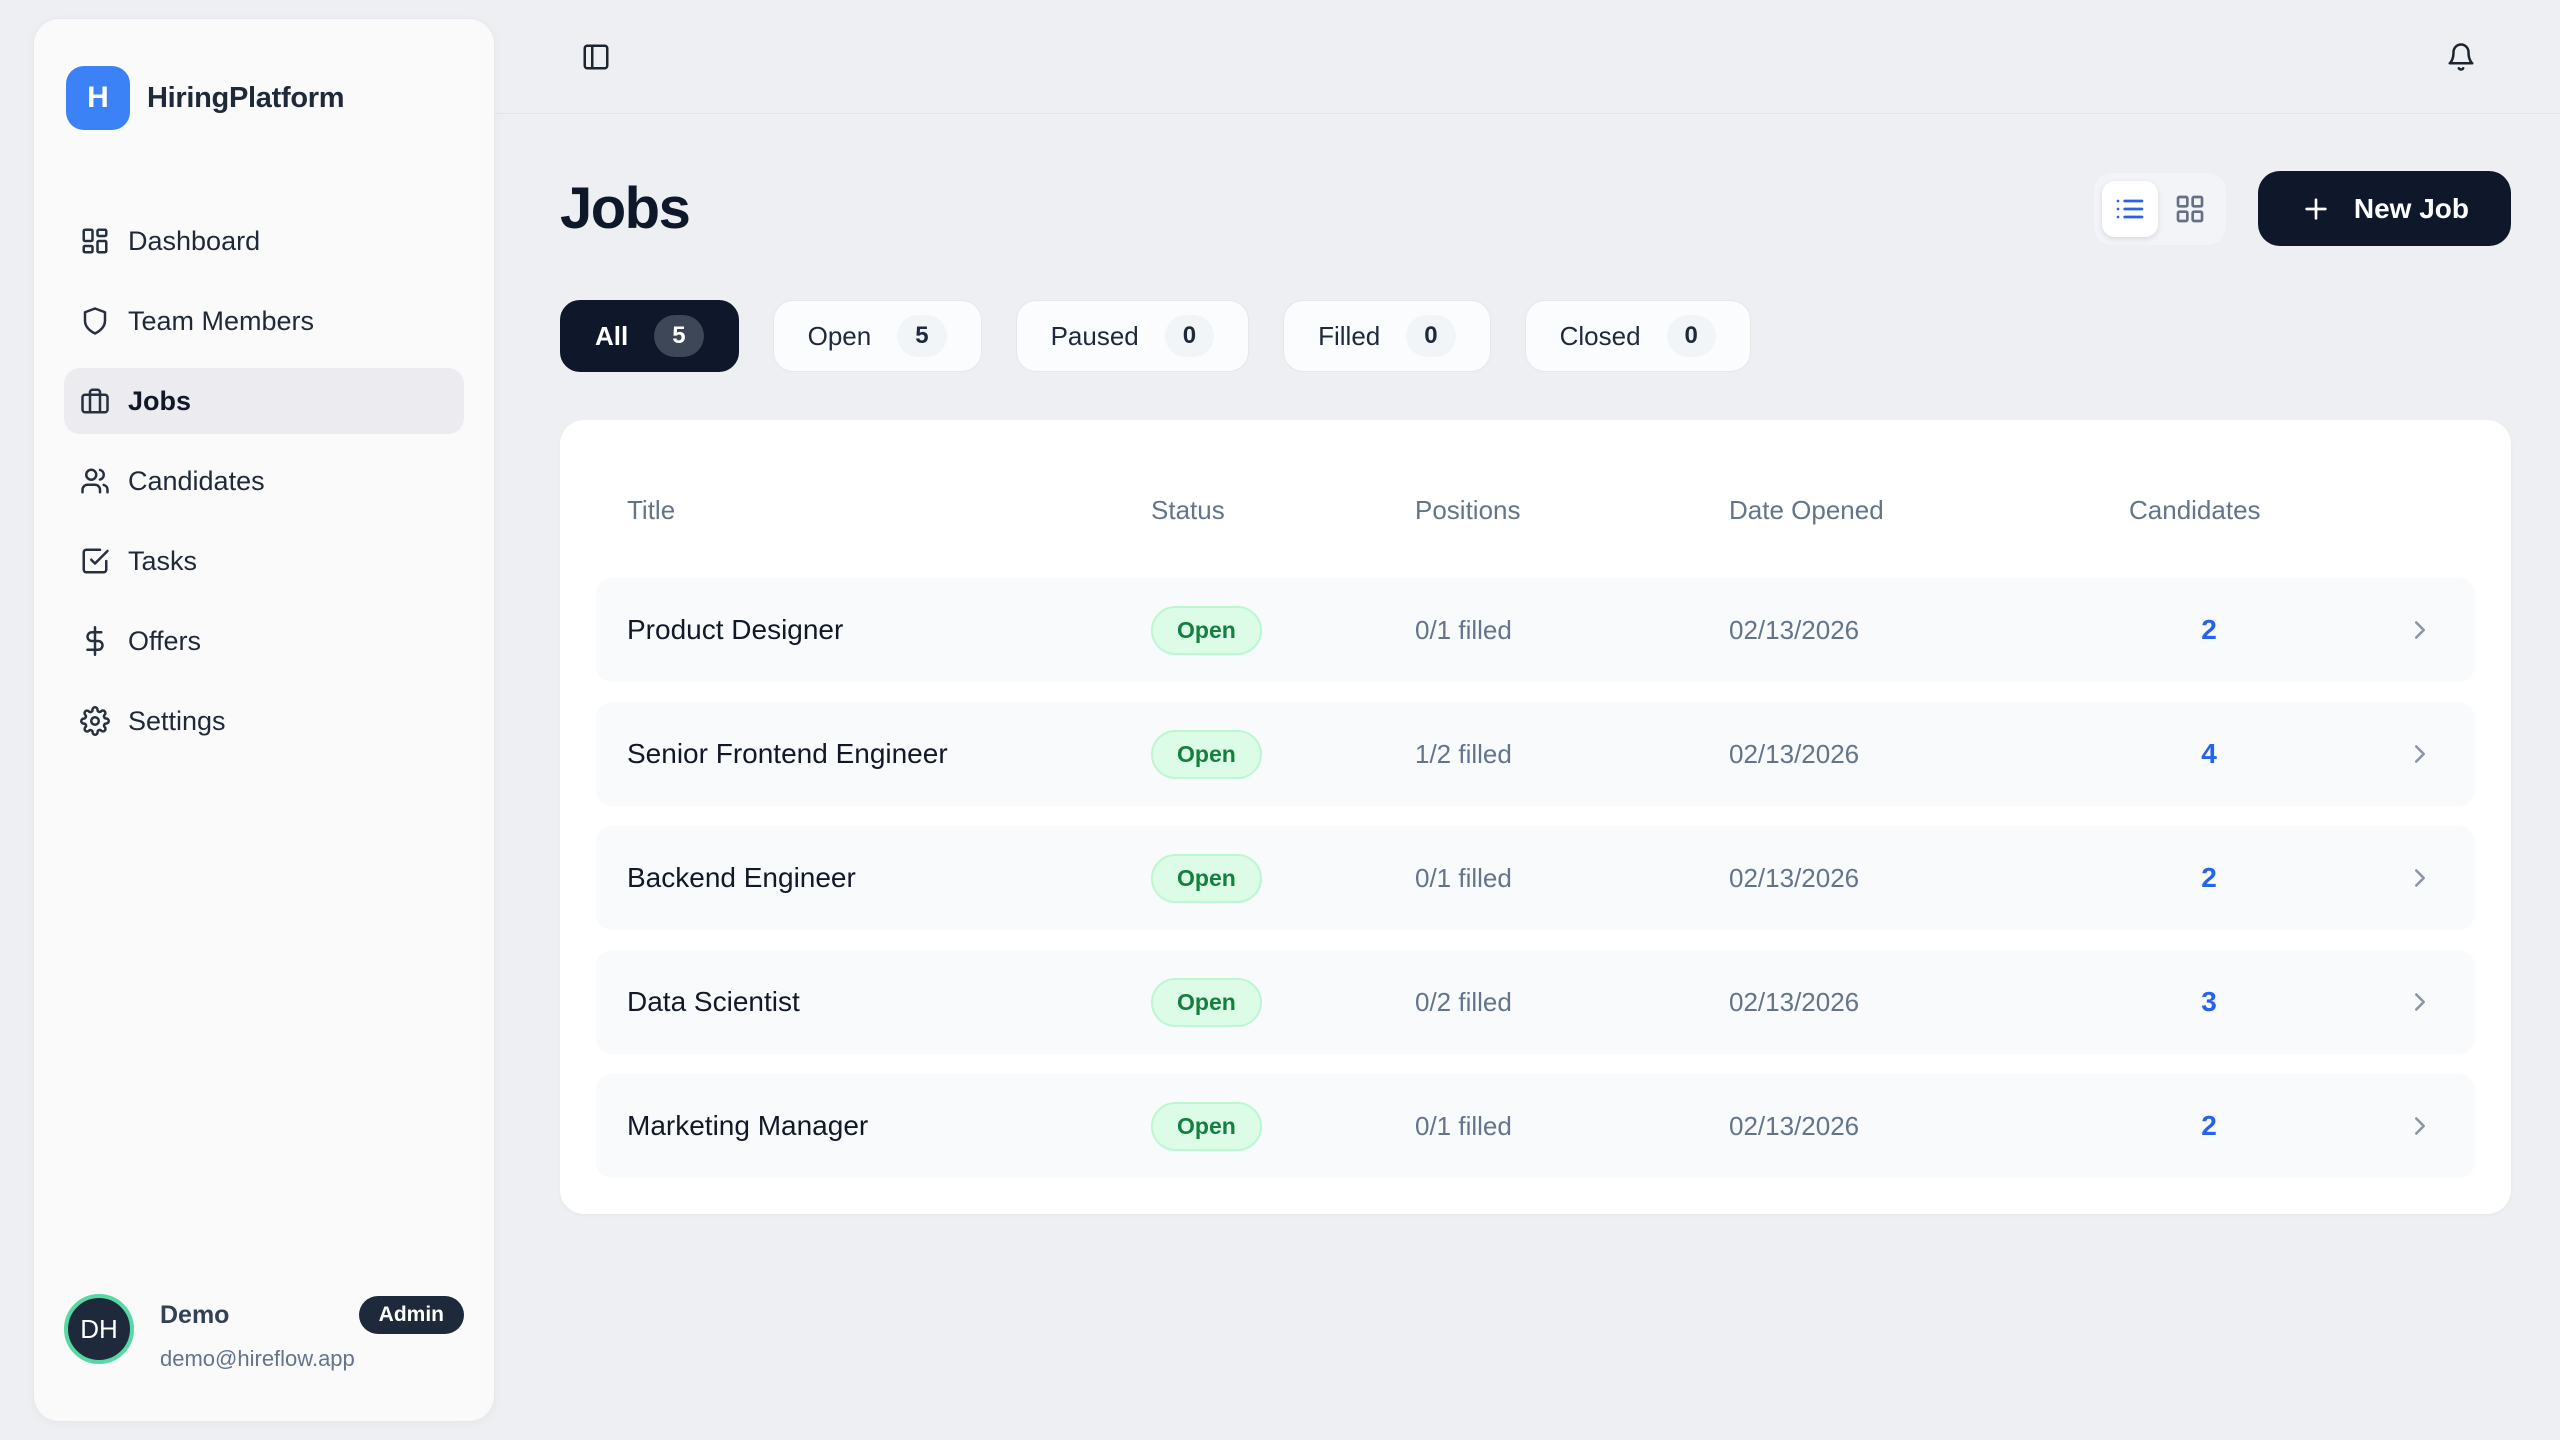 This screenshot has height=1440, width=2560. I want to click on dollar-icon, so click(95, 641).